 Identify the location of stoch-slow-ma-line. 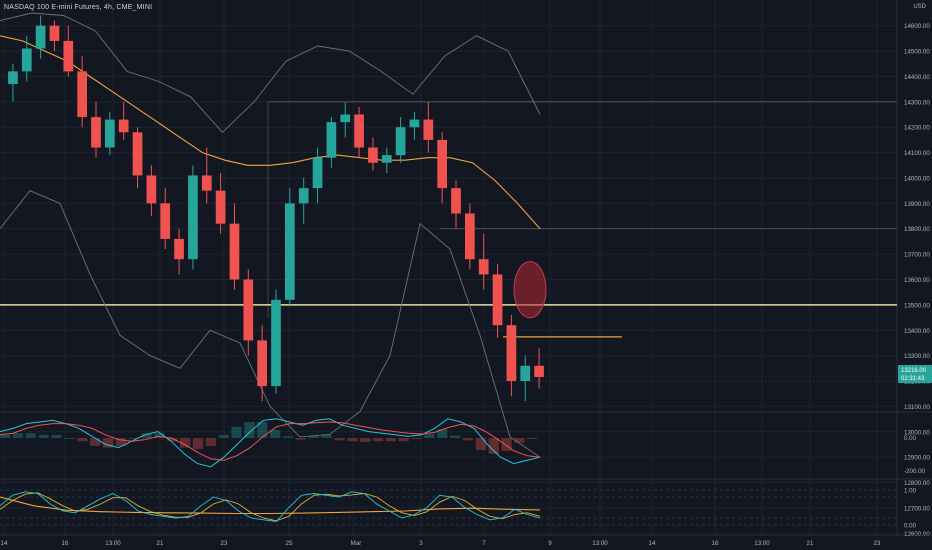
(270, 505).